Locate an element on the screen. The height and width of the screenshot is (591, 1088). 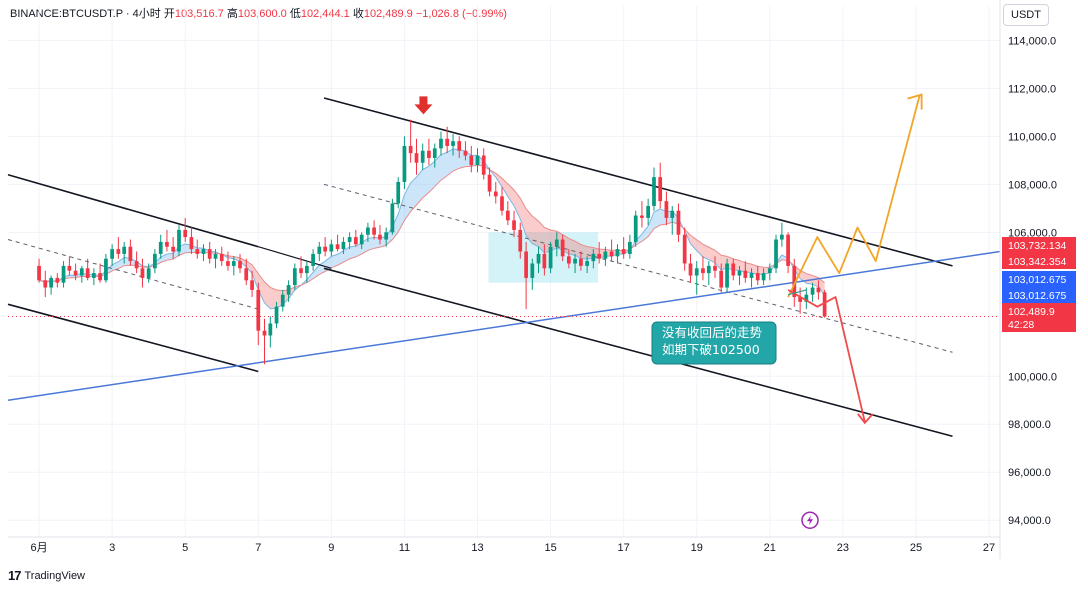
price-tick-label: 114,000.0 is located at coordinates (1032, 41).